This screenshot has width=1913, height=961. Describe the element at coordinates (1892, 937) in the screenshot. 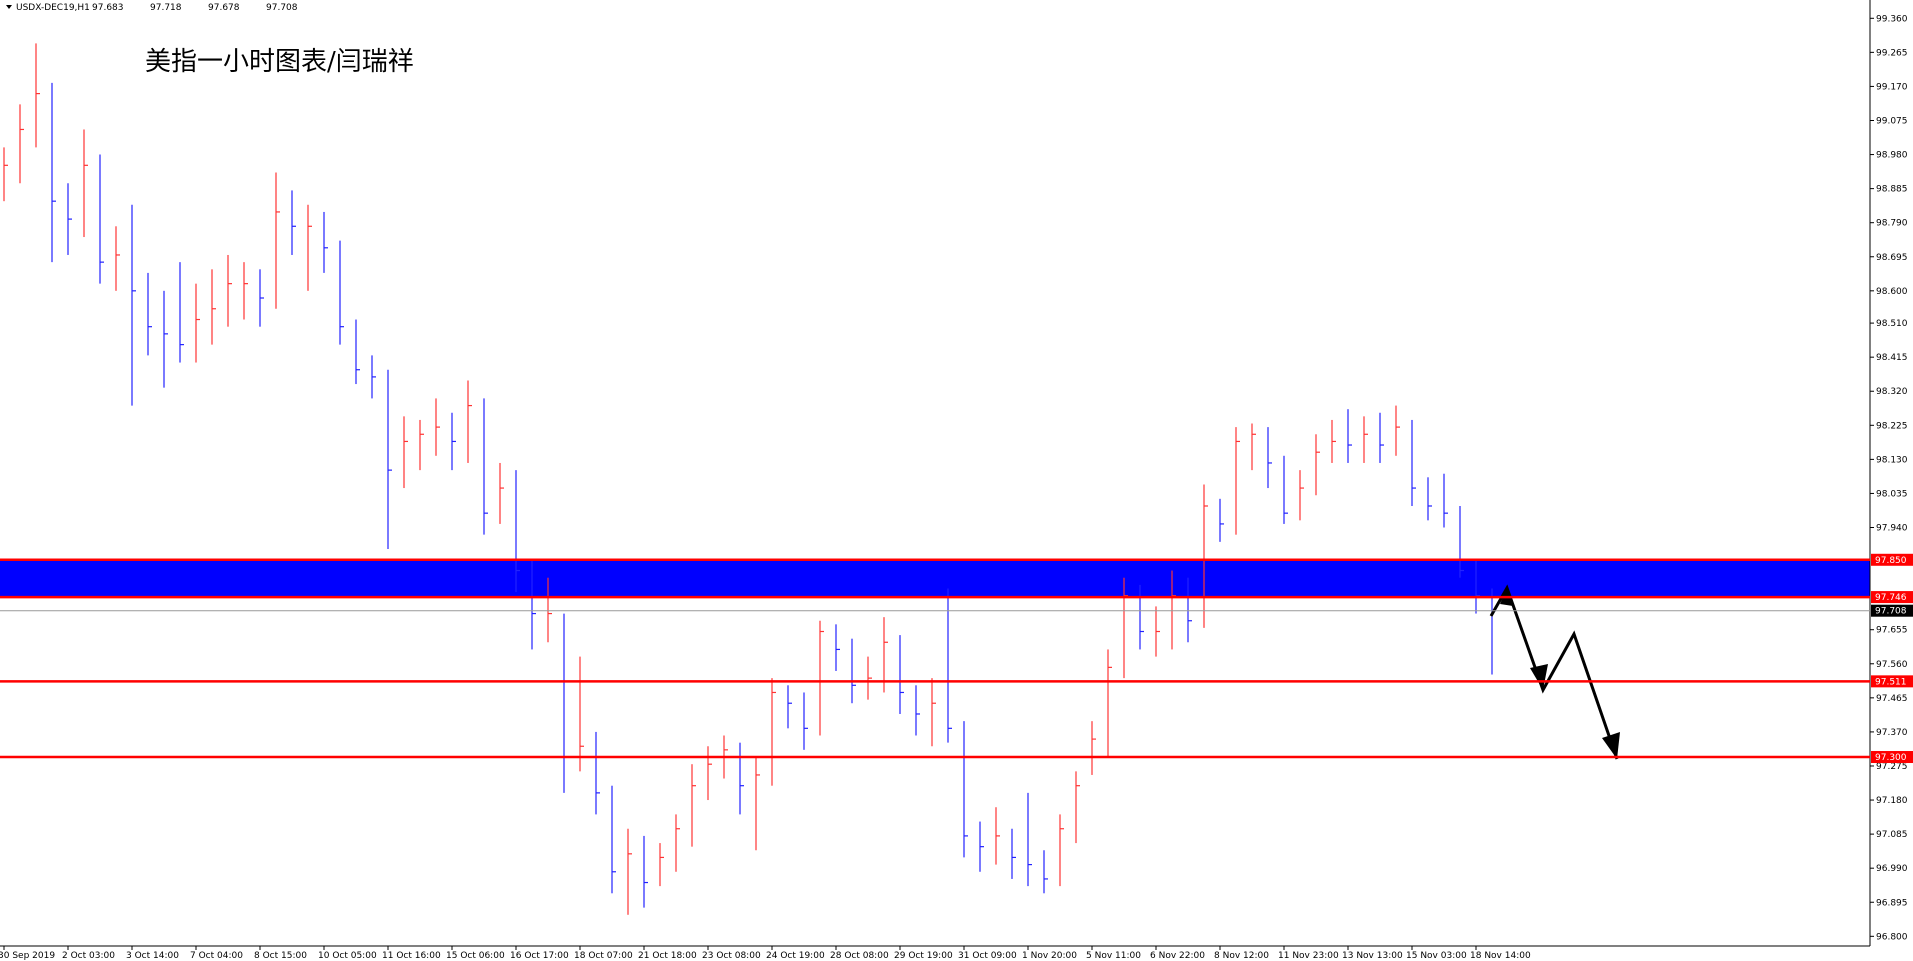

I see `y-tick-label: 96.800` at that location.